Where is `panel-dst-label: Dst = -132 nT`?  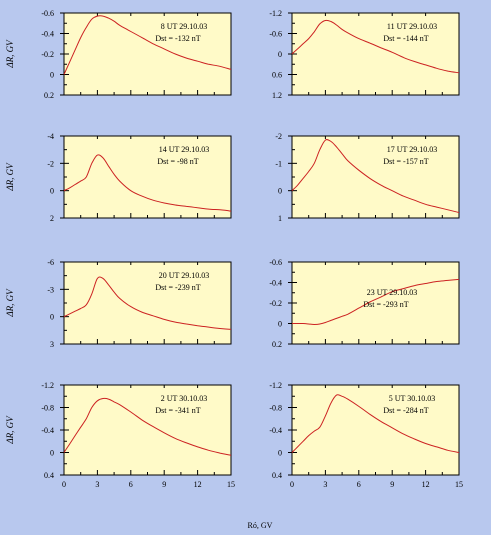
panel-dst-label: Dst = -132 nT is located at coordinates (177, 38).